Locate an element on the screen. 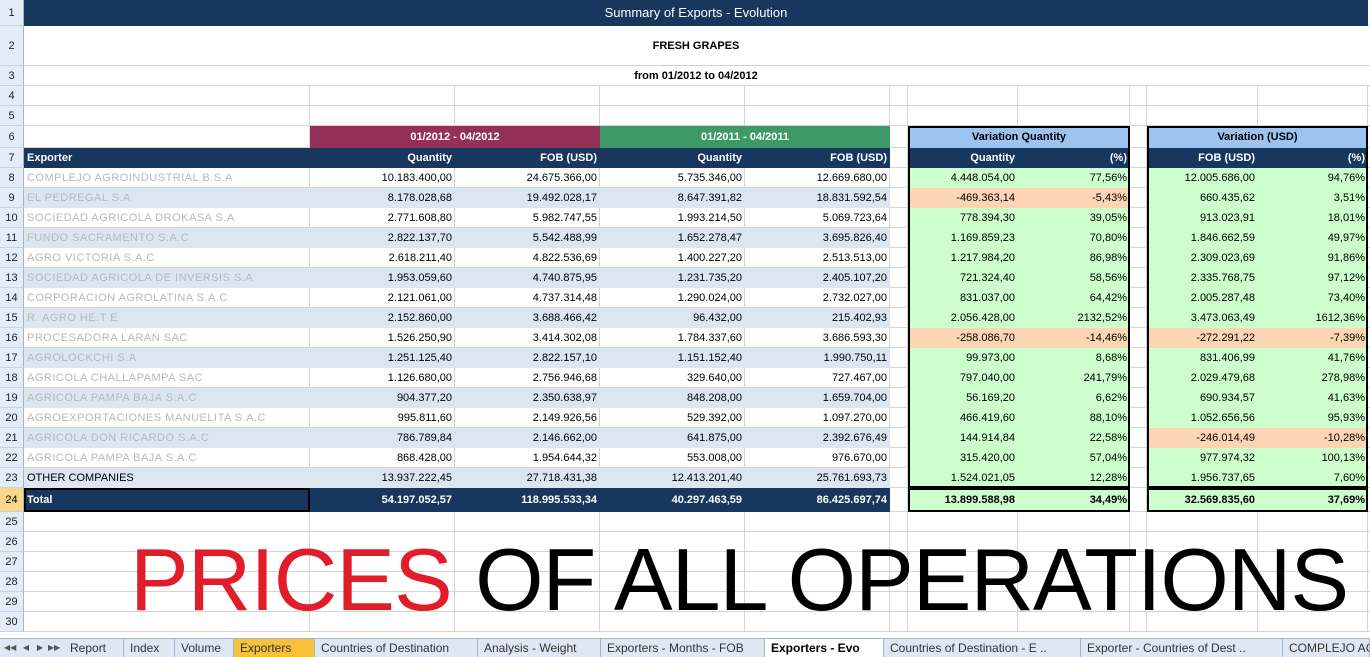  row-header: 14 is located at coordinates (12, 298).